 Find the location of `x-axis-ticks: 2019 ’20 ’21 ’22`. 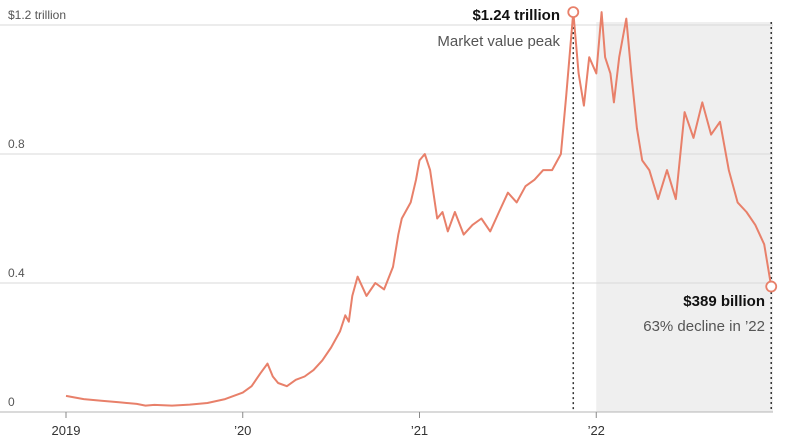

x-axis-ticks: 2019 ’20 ’21 ’22 is located at coordinates (328, 425).